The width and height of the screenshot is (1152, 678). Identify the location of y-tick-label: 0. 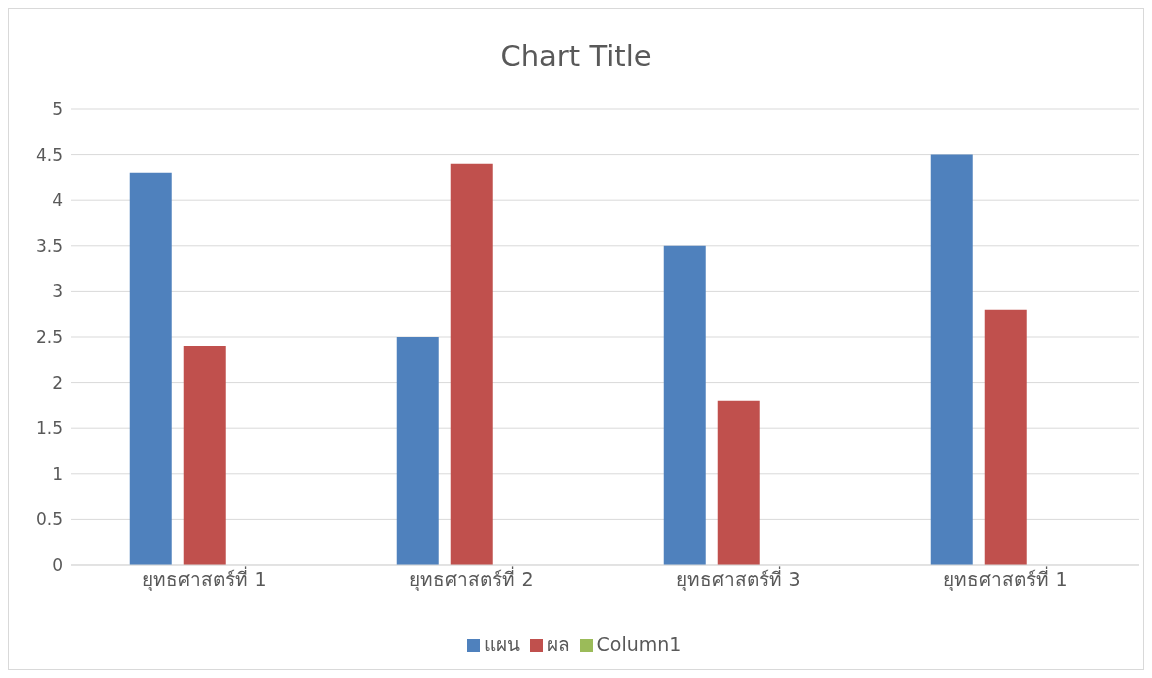
(57, 565).